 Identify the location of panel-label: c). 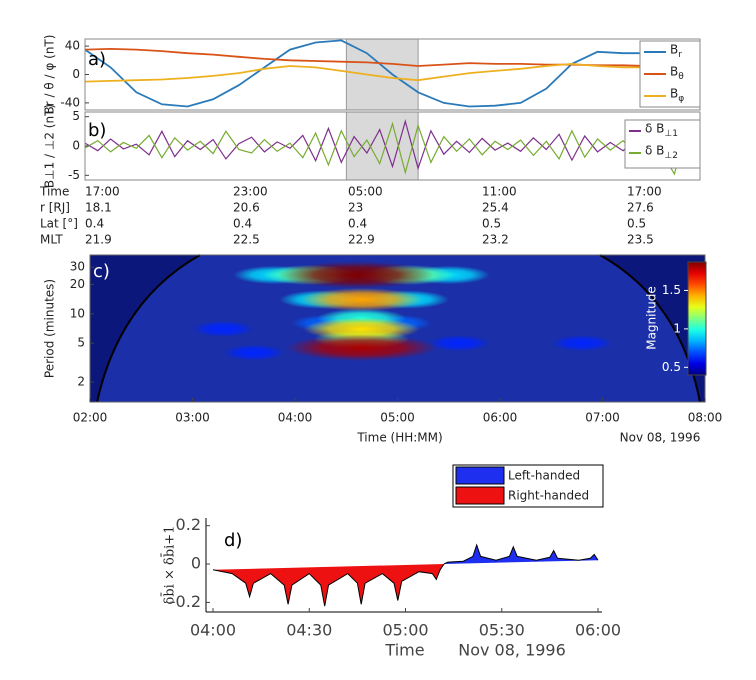
(101, 271).